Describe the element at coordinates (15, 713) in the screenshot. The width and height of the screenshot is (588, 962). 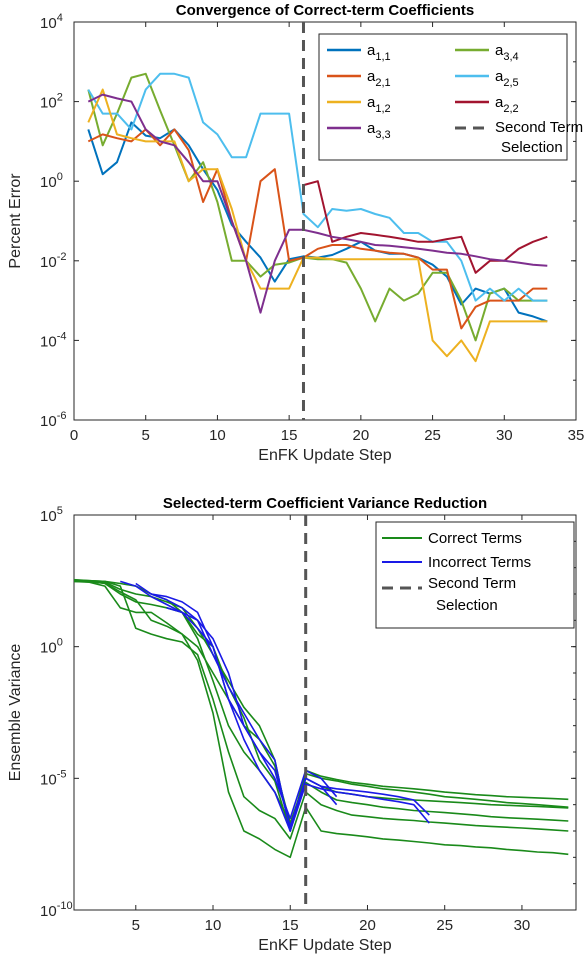
I see `y-axis-title: Ensemble Variance` at that location.